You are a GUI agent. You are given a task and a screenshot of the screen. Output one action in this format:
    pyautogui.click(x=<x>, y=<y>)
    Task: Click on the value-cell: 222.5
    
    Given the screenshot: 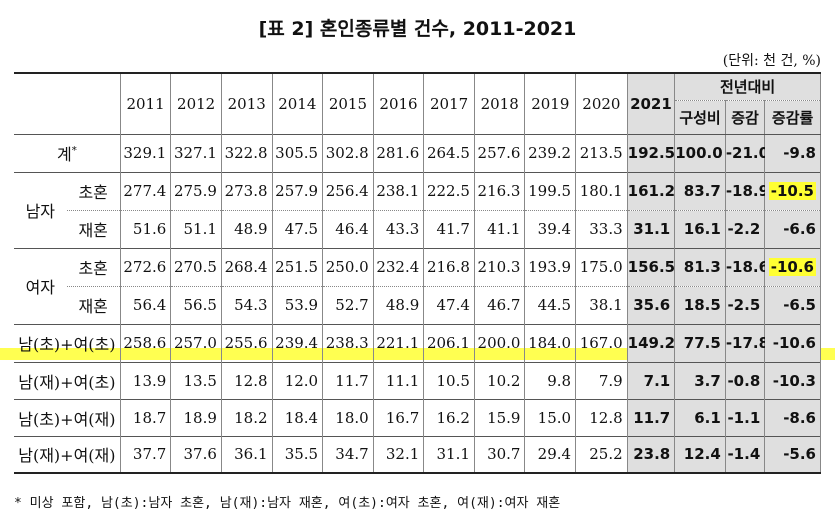 What is the action you would take?
    pyautogui.click(x=449, y=191)
    